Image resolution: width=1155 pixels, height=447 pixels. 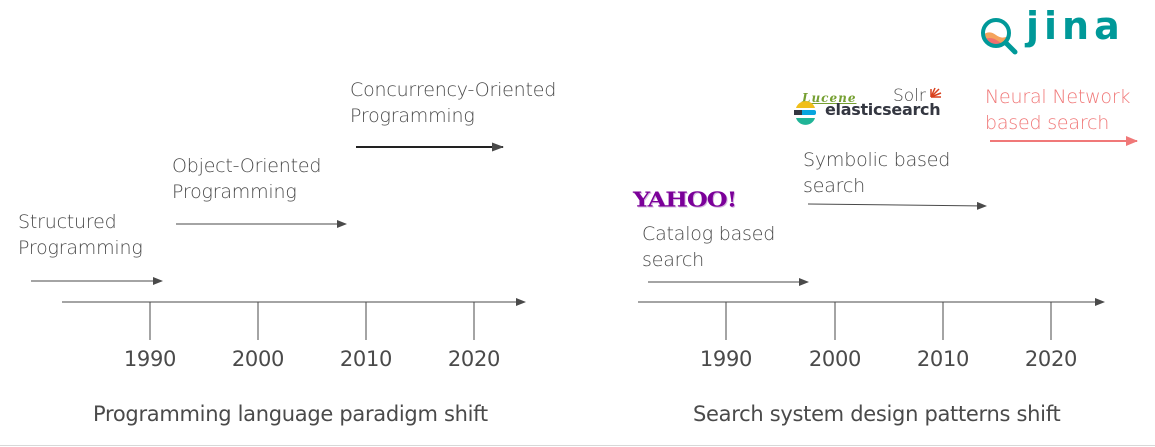 I want to click on phase-concurrency-line1: Concurrency-Oriented, so click(x=453, y=90).